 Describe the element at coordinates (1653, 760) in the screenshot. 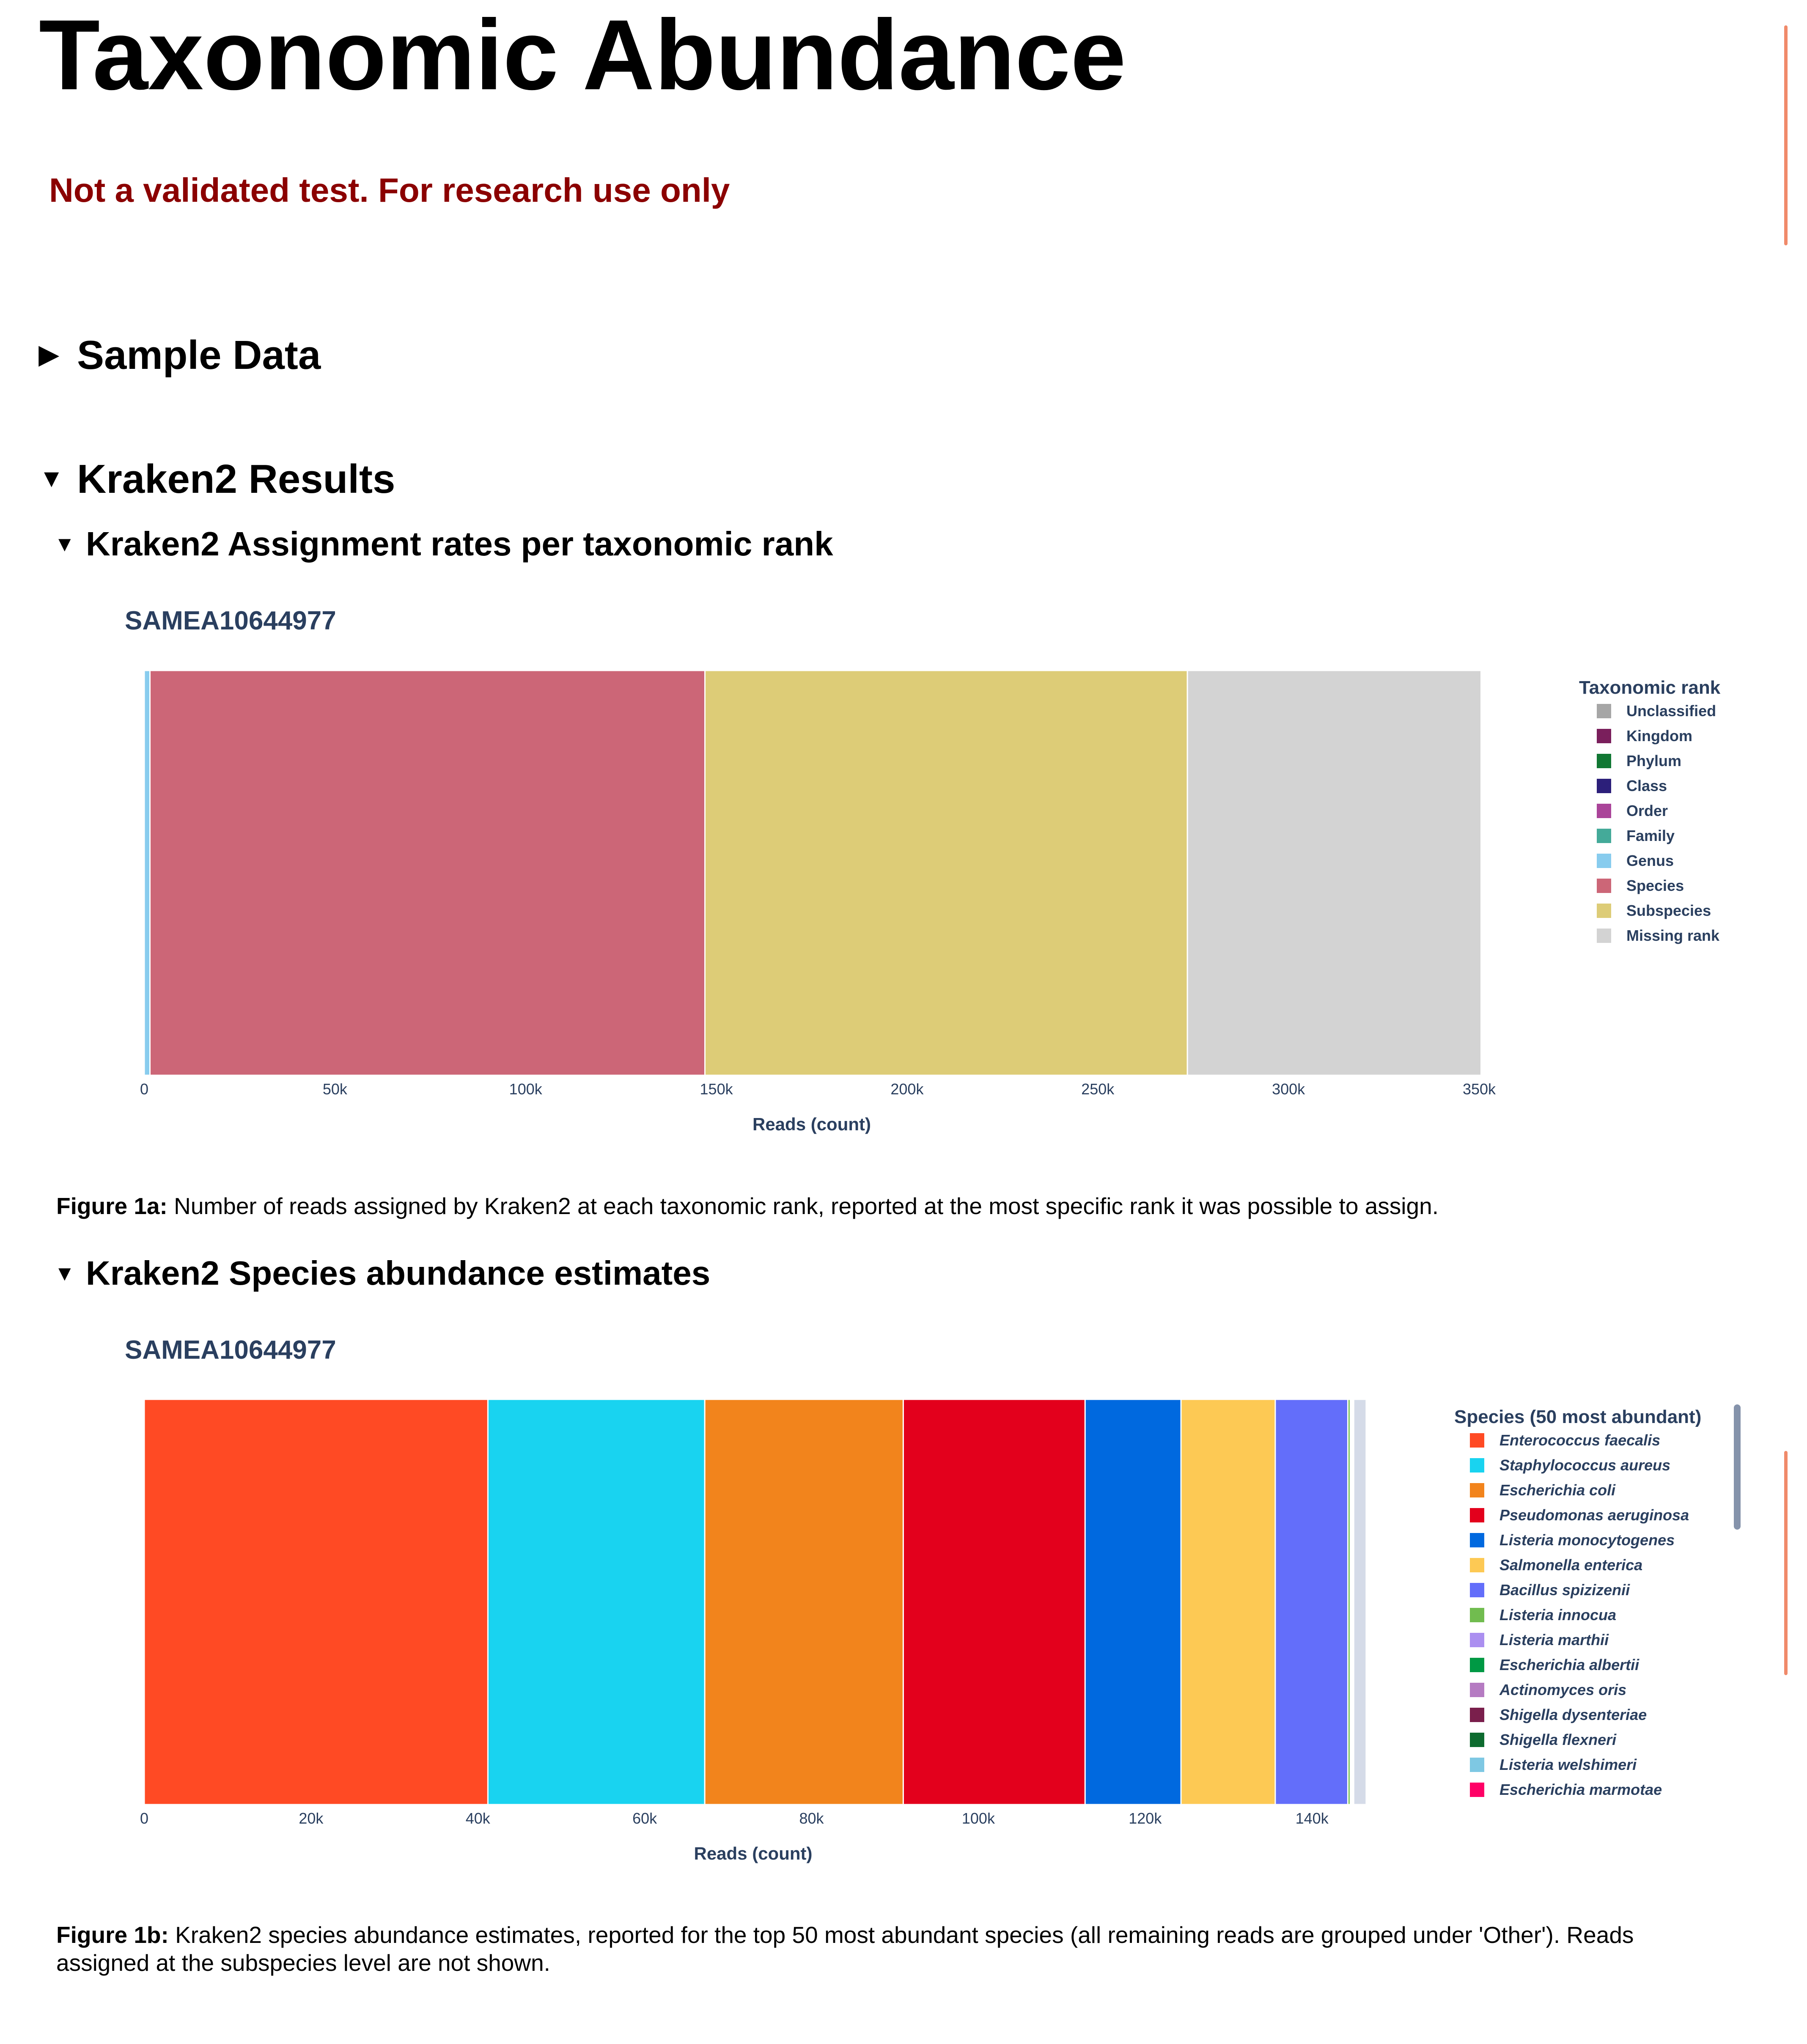

I see `legend-item-label: Phylum` at that location.